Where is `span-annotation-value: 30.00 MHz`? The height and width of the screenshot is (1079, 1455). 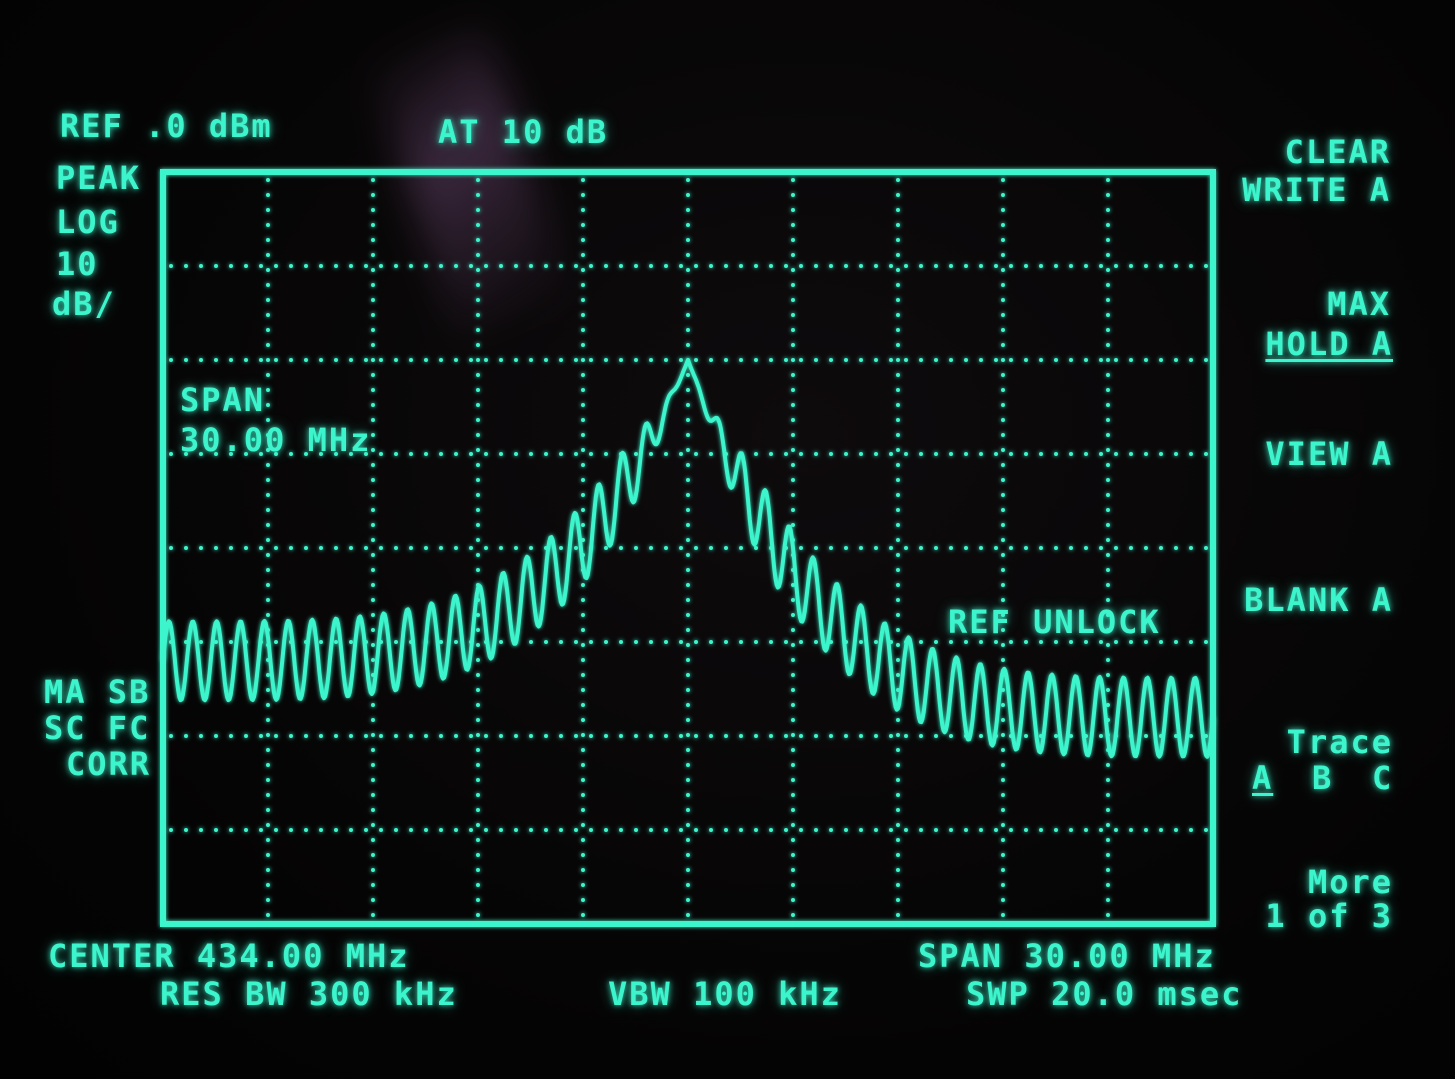
span-annotation-value: 30.00 MHz is located at coordinates (276, 440).